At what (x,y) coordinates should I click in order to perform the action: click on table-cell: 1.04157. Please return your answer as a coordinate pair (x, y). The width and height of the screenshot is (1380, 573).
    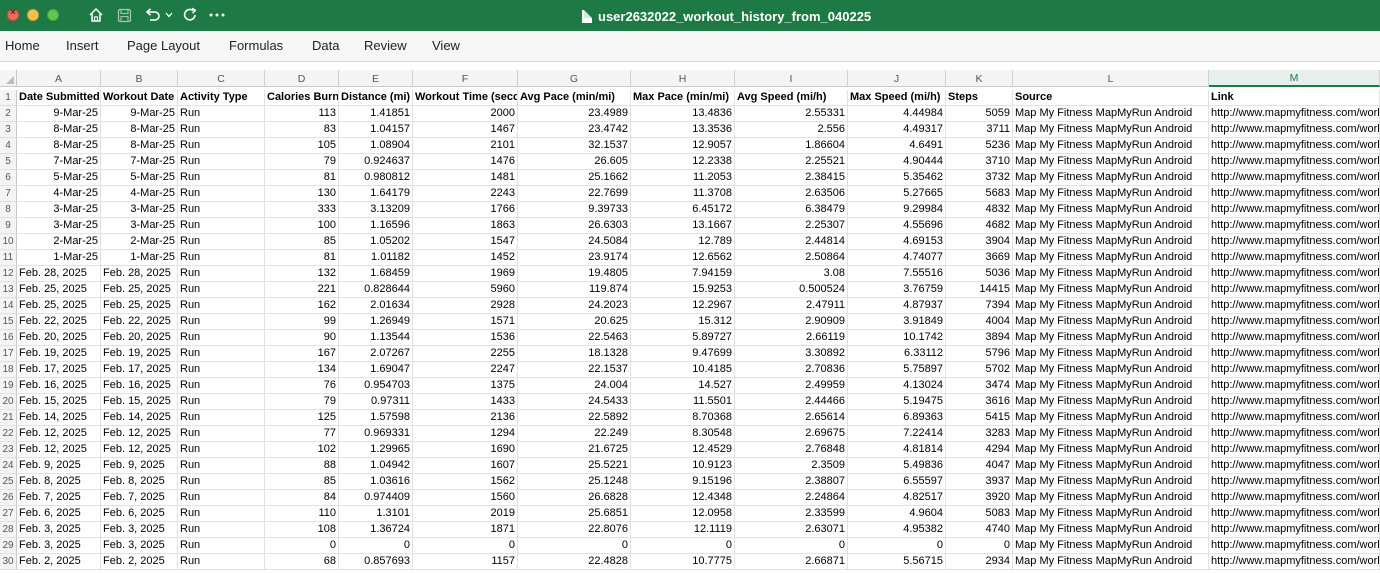
    Looking at the image, I should click on (376, 130).